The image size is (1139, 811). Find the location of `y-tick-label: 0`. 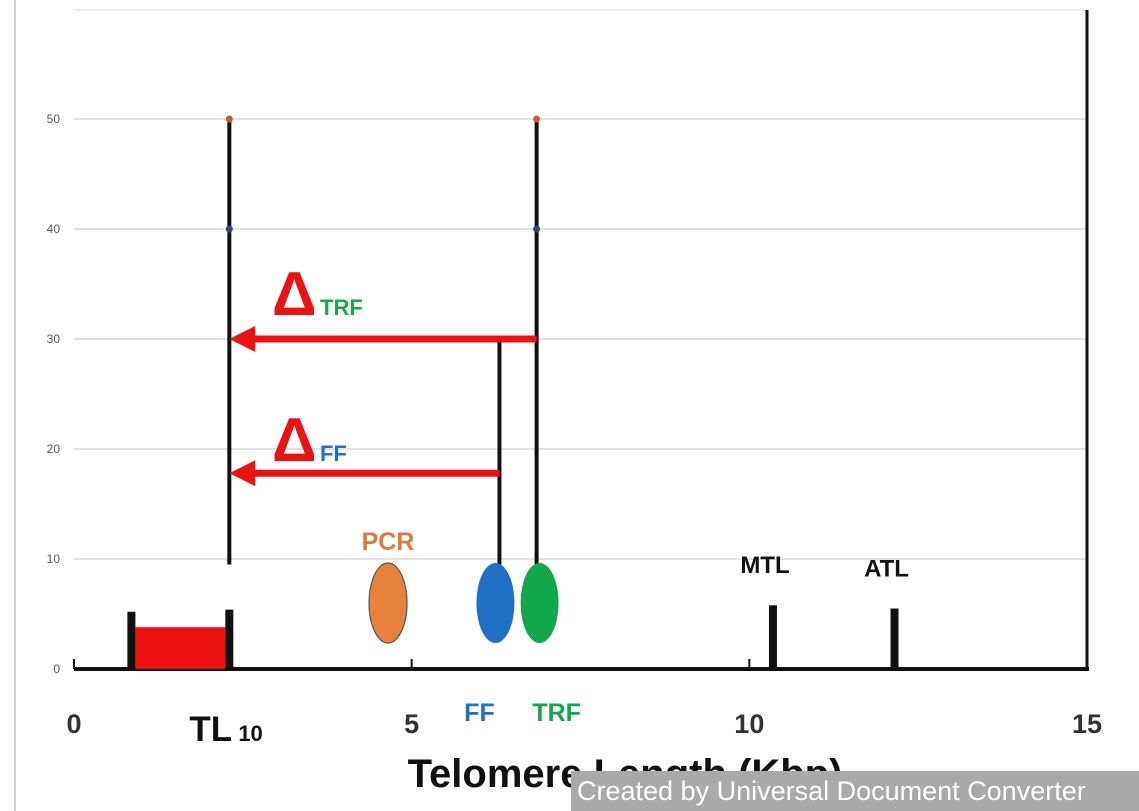

y-tick-label: 0 is located at coordinates (56, 669).